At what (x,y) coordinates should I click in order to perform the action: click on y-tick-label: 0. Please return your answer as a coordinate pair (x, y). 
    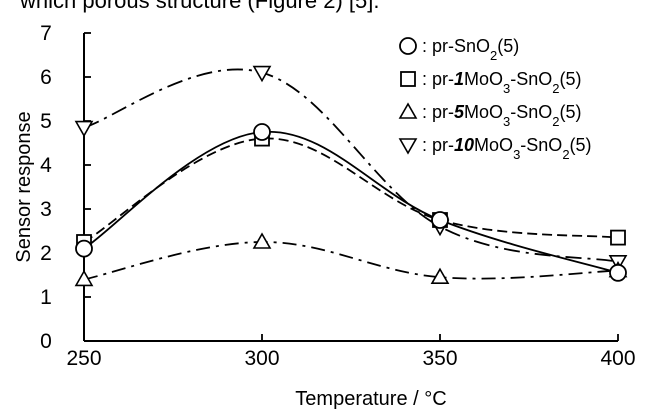
    Looking at the image, I should click on (46, 341).